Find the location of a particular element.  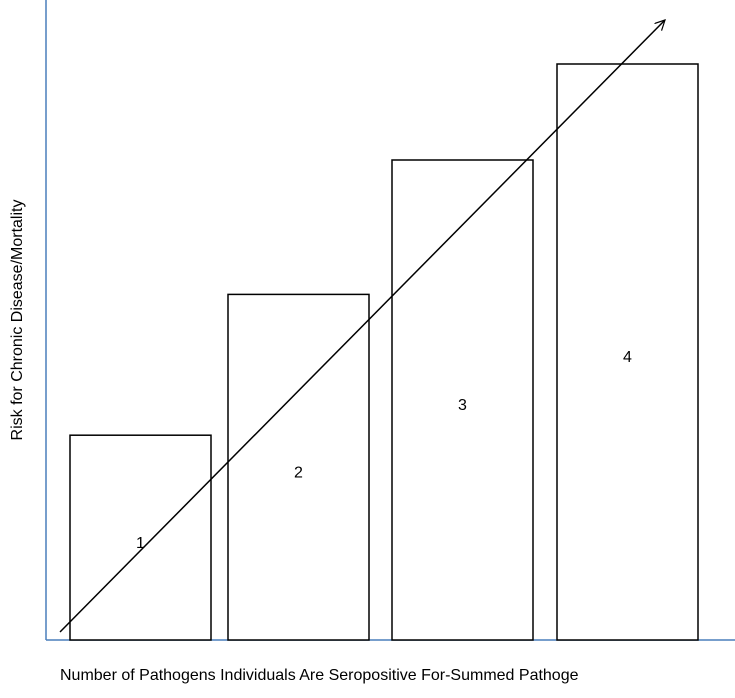

bar-label: 4 is located at coordinates (627, 357).